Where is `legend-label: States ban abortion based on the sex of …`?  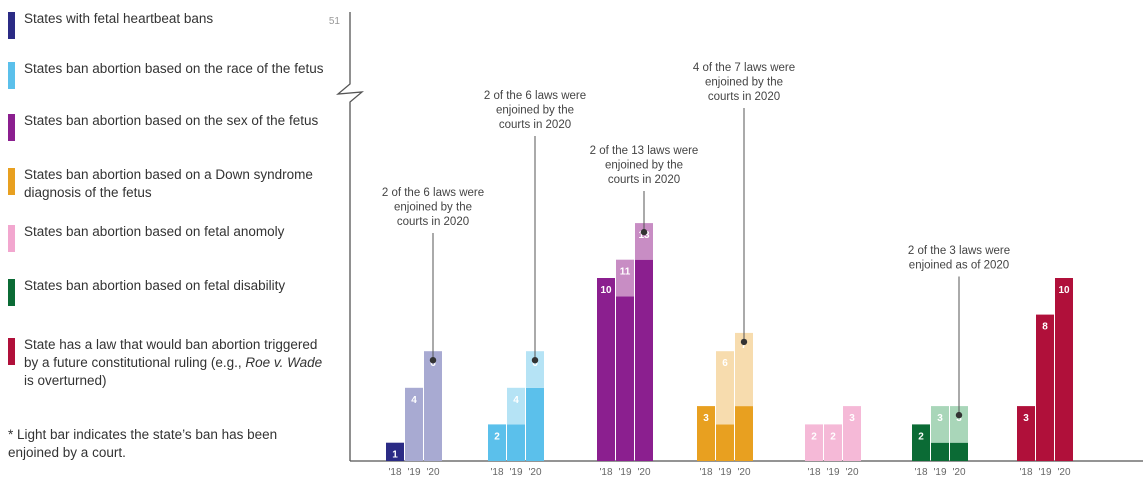 legend-label: States ban abortion based on the sex of … is located at coordinates (171, 120).